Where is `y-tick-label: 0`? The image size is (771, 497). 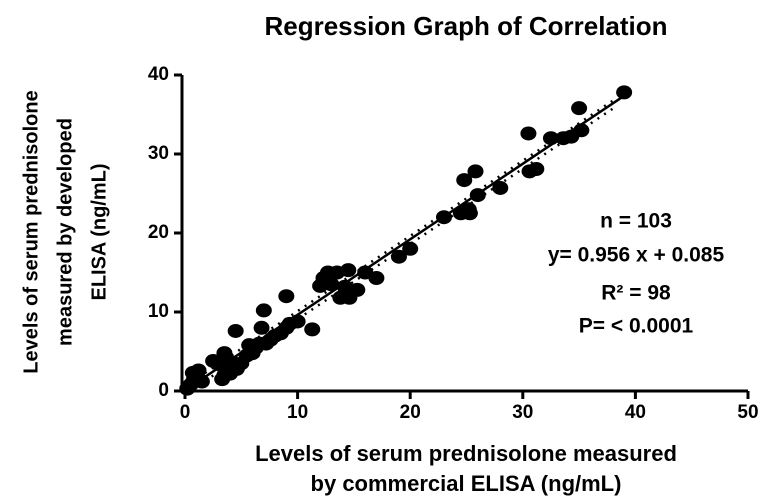
y-tick-label: 0 is located at coordinates (163, 390).